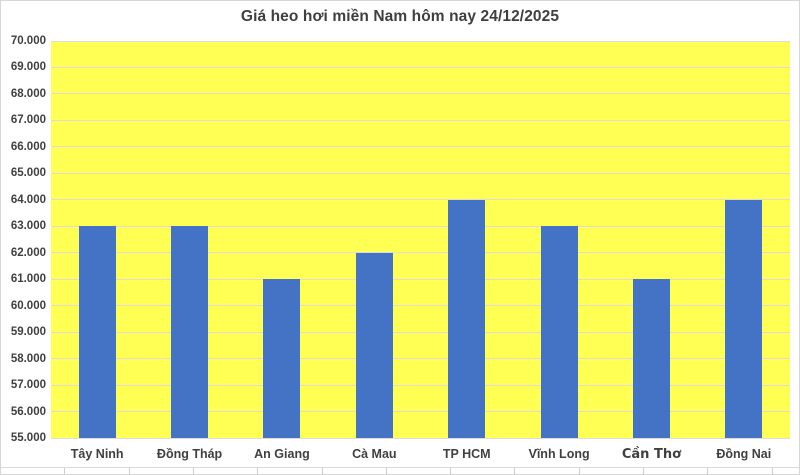 This screenshot has height=475, width=800. Describe the element at coordinates (28, 226) in the screenshot. I see `y-tick-label: 63.000` at that location.